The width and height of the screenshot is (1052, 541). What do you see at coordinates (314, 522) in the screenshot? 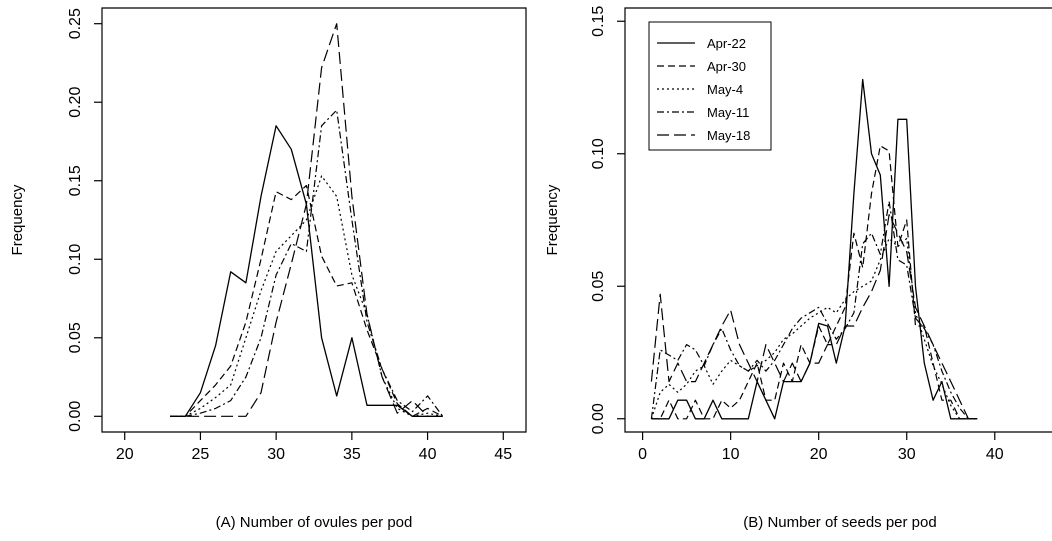
I see `x-axis-title: (A) Number of ovules per pod` at bounding box center [314, 522].